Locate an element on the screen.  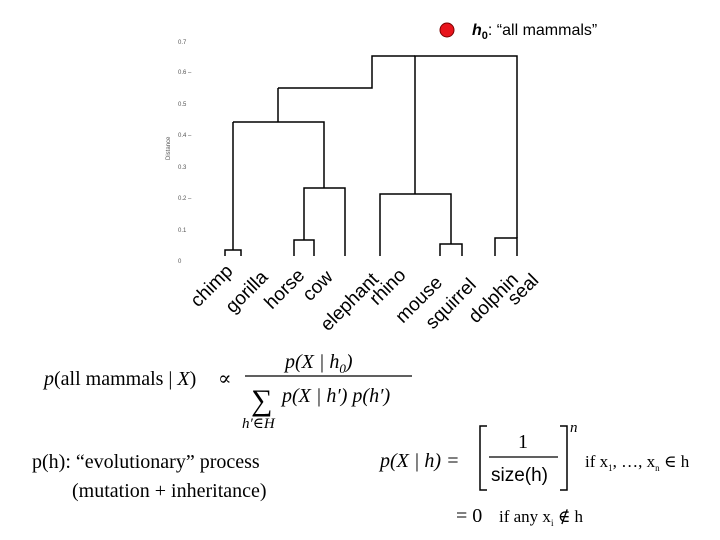
posterior-lhs: p(all mammals | X) is located at coordinates (119, 379).